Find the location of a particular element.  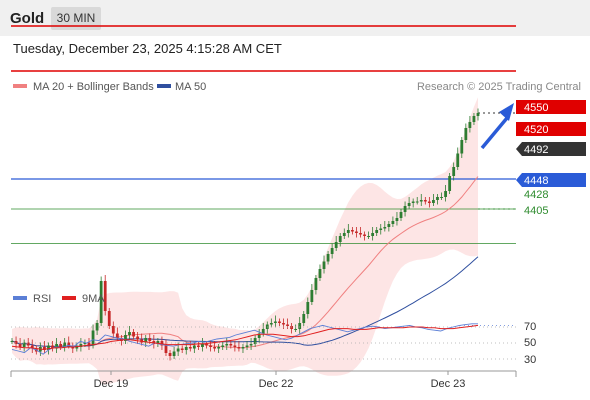

header-bar: Gold 30 MIN is located at coordinates (295, 18).